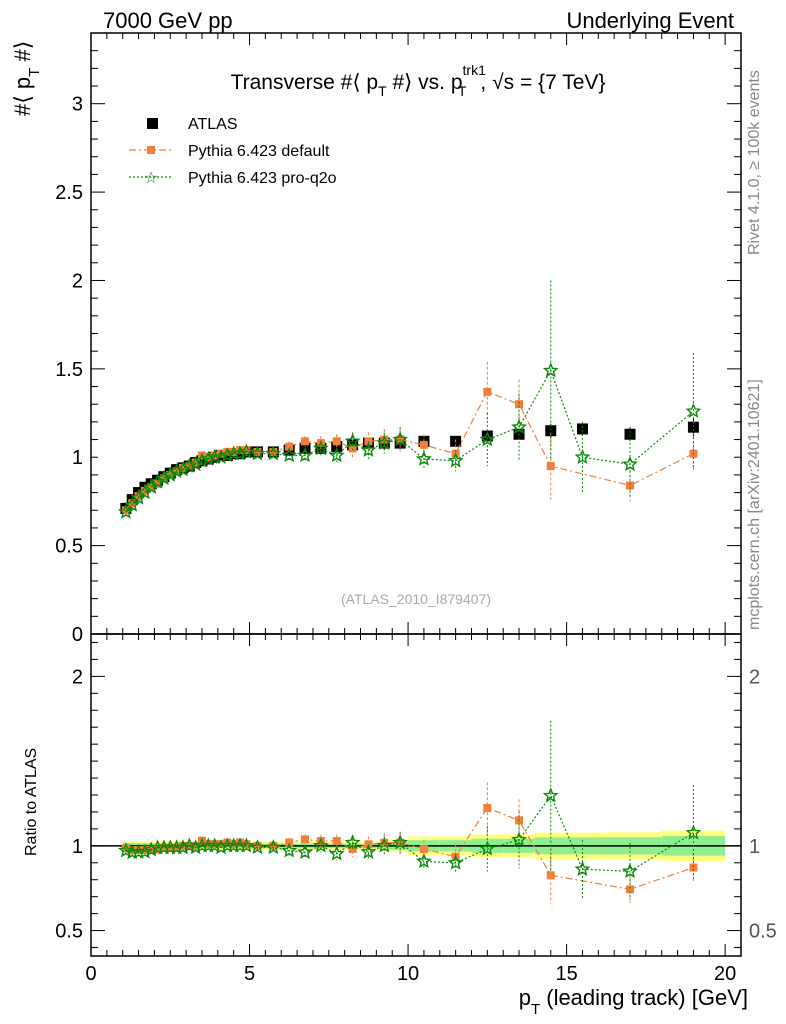  Describe the element at coordinates (69, 193) in the screenshot. I see `main-y-tick-label: 2.5` at that location.